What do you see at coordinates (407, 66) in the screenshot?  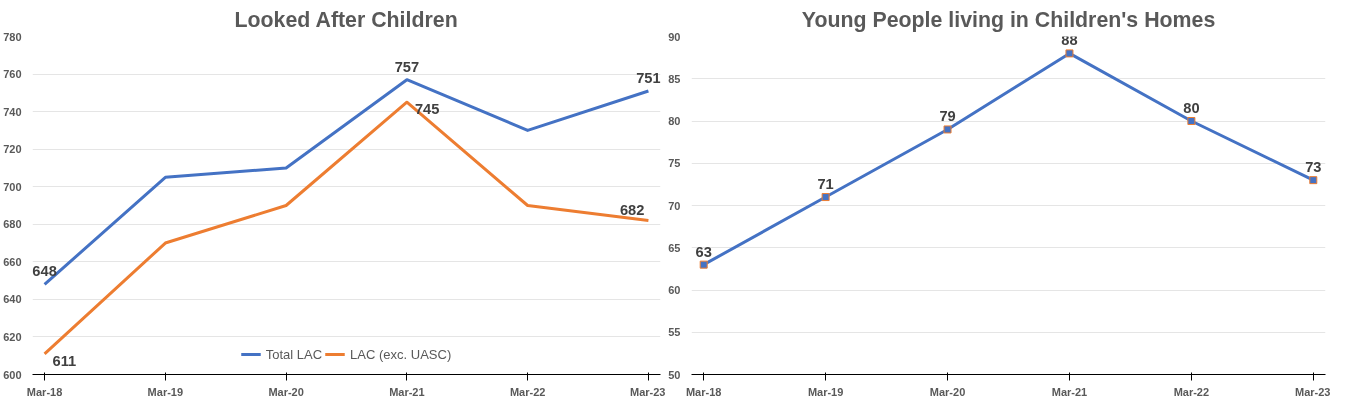 I see `data-label: 757` at bounding box center [407, 66].